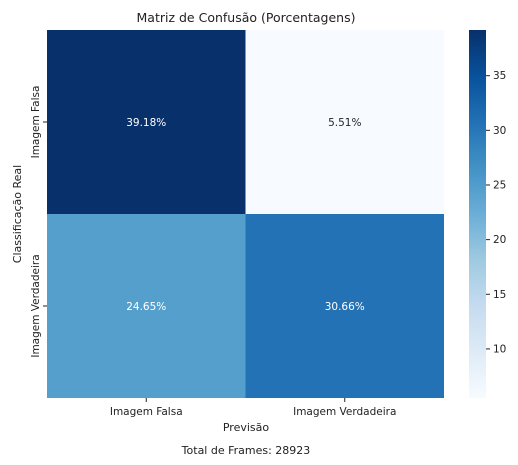 The height and width of the screenshot is (465, 518). I want to click on x-tick-label-0: Imagem Falsa, so click(146, 412).